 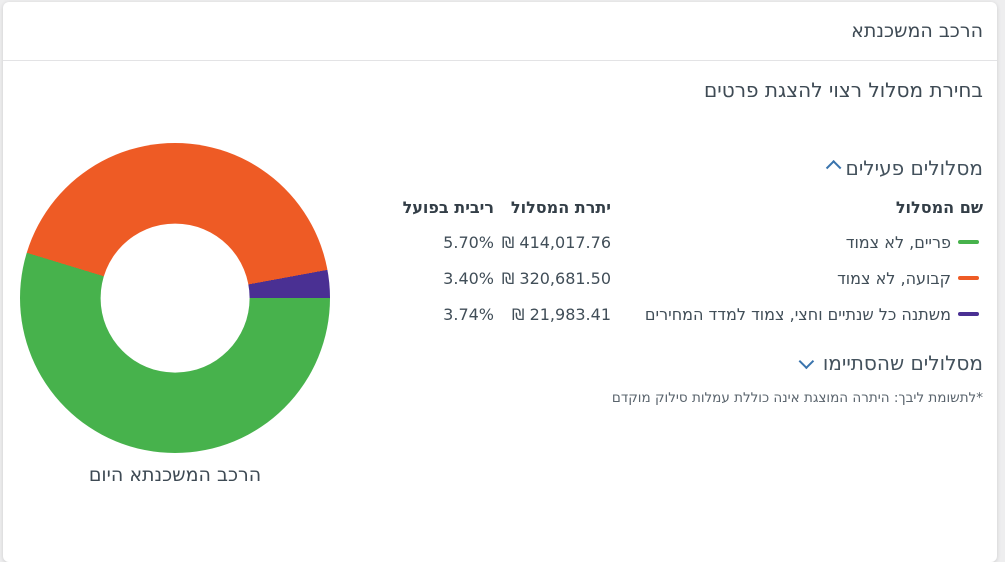 I want to click on active-tracks-section-header: מסלולים פעילים, so click(x=682, y=168).